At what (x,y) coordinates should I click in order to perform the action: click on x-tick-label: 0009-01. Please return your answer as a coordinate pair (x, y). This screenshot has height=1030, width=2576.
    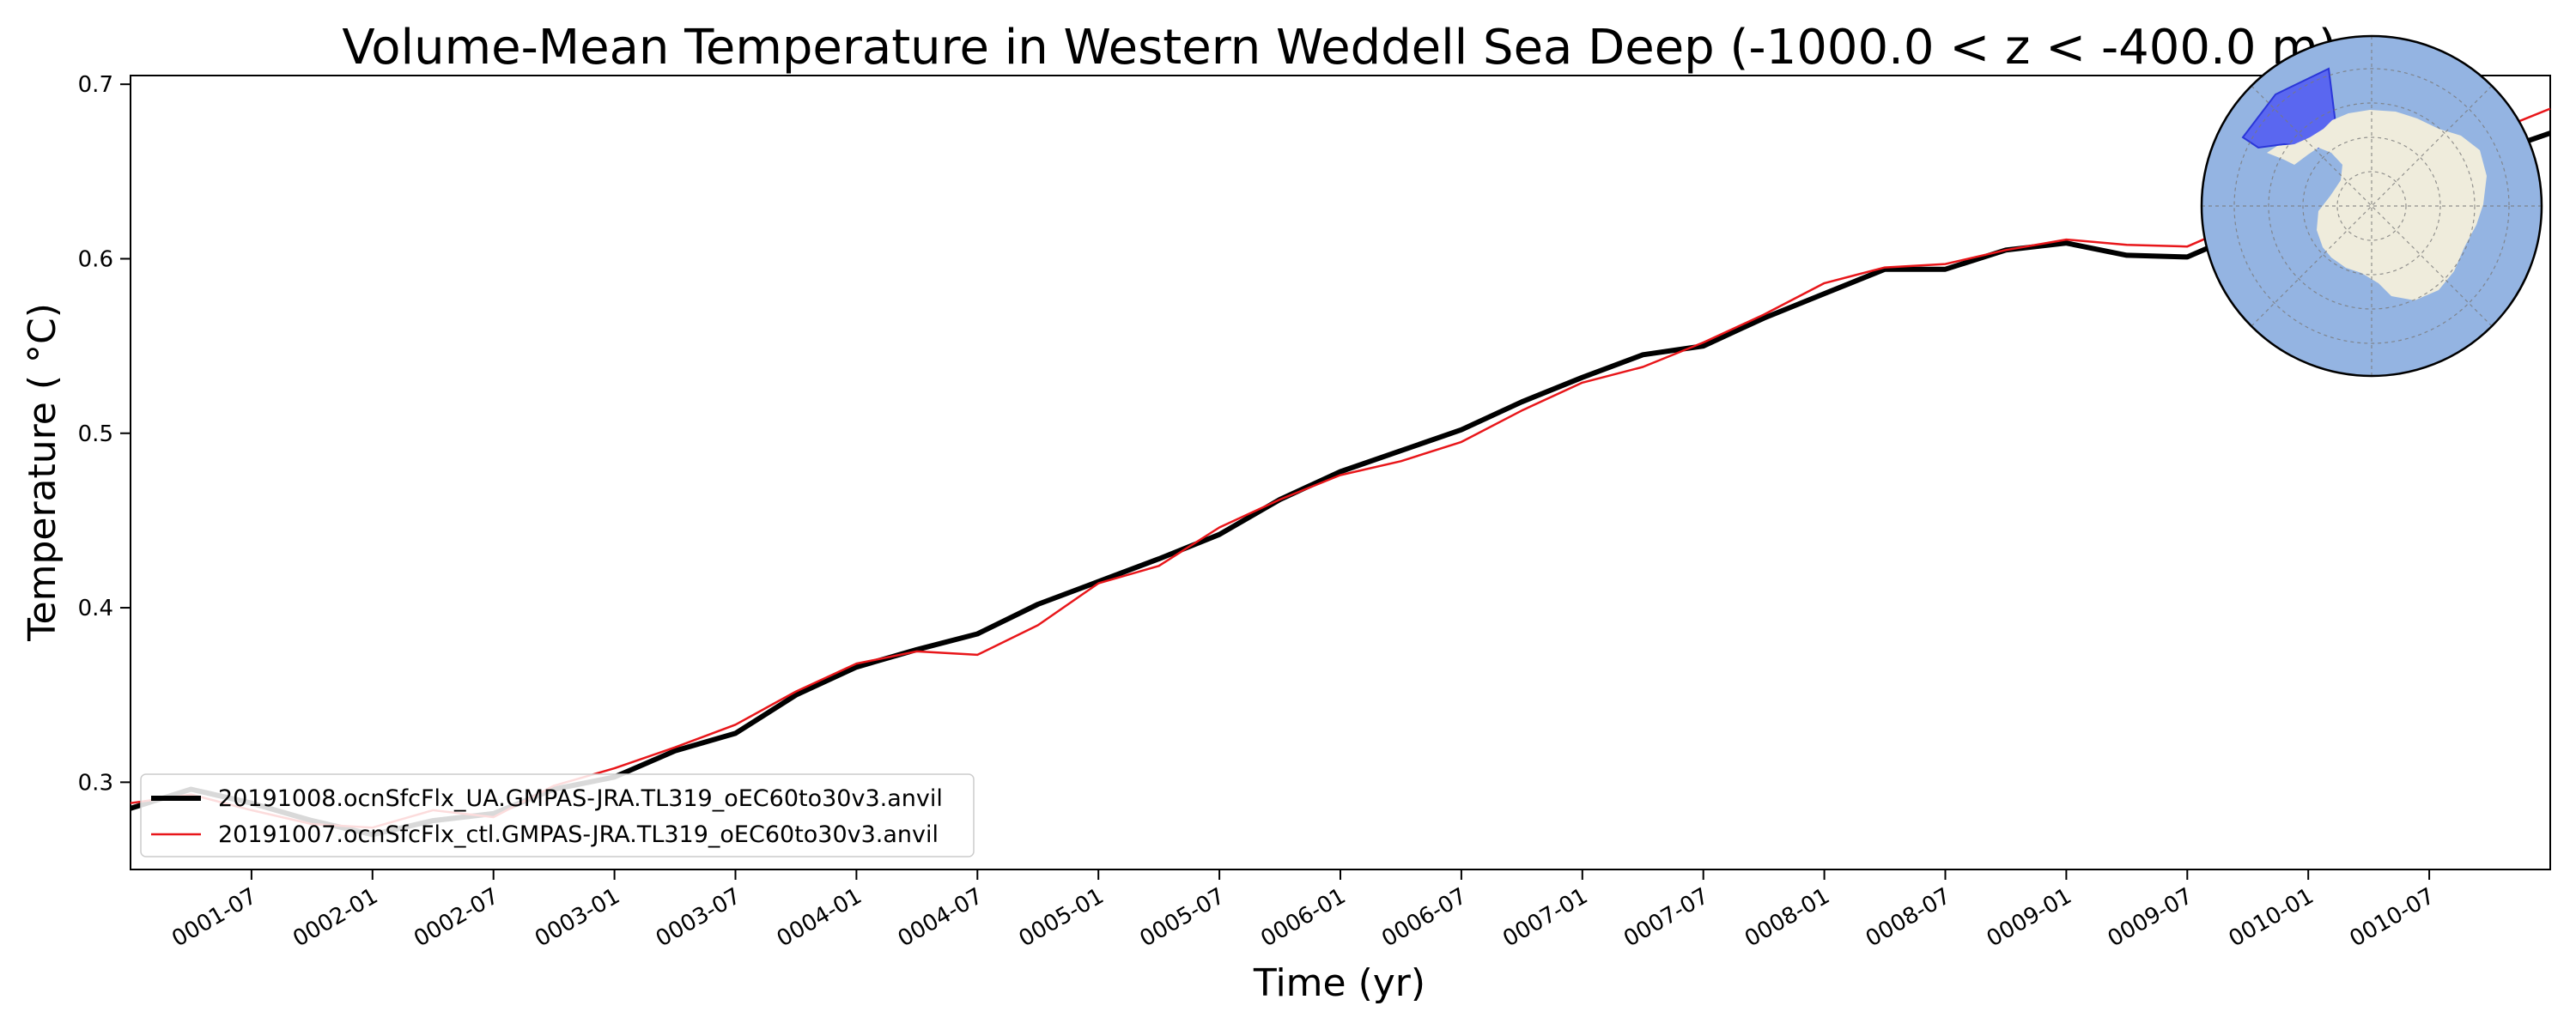
    Looking at the image, I should click on (2029, 917).